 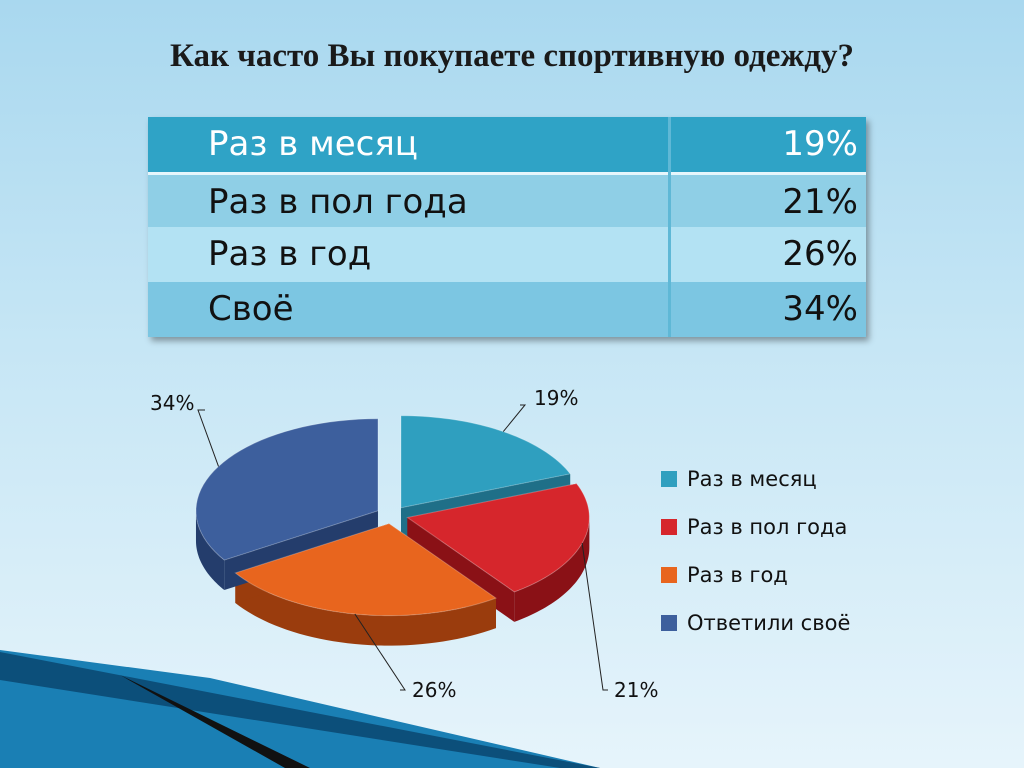 I want to click on legend-label: Раз в месяц, so click(x=752, y=479).